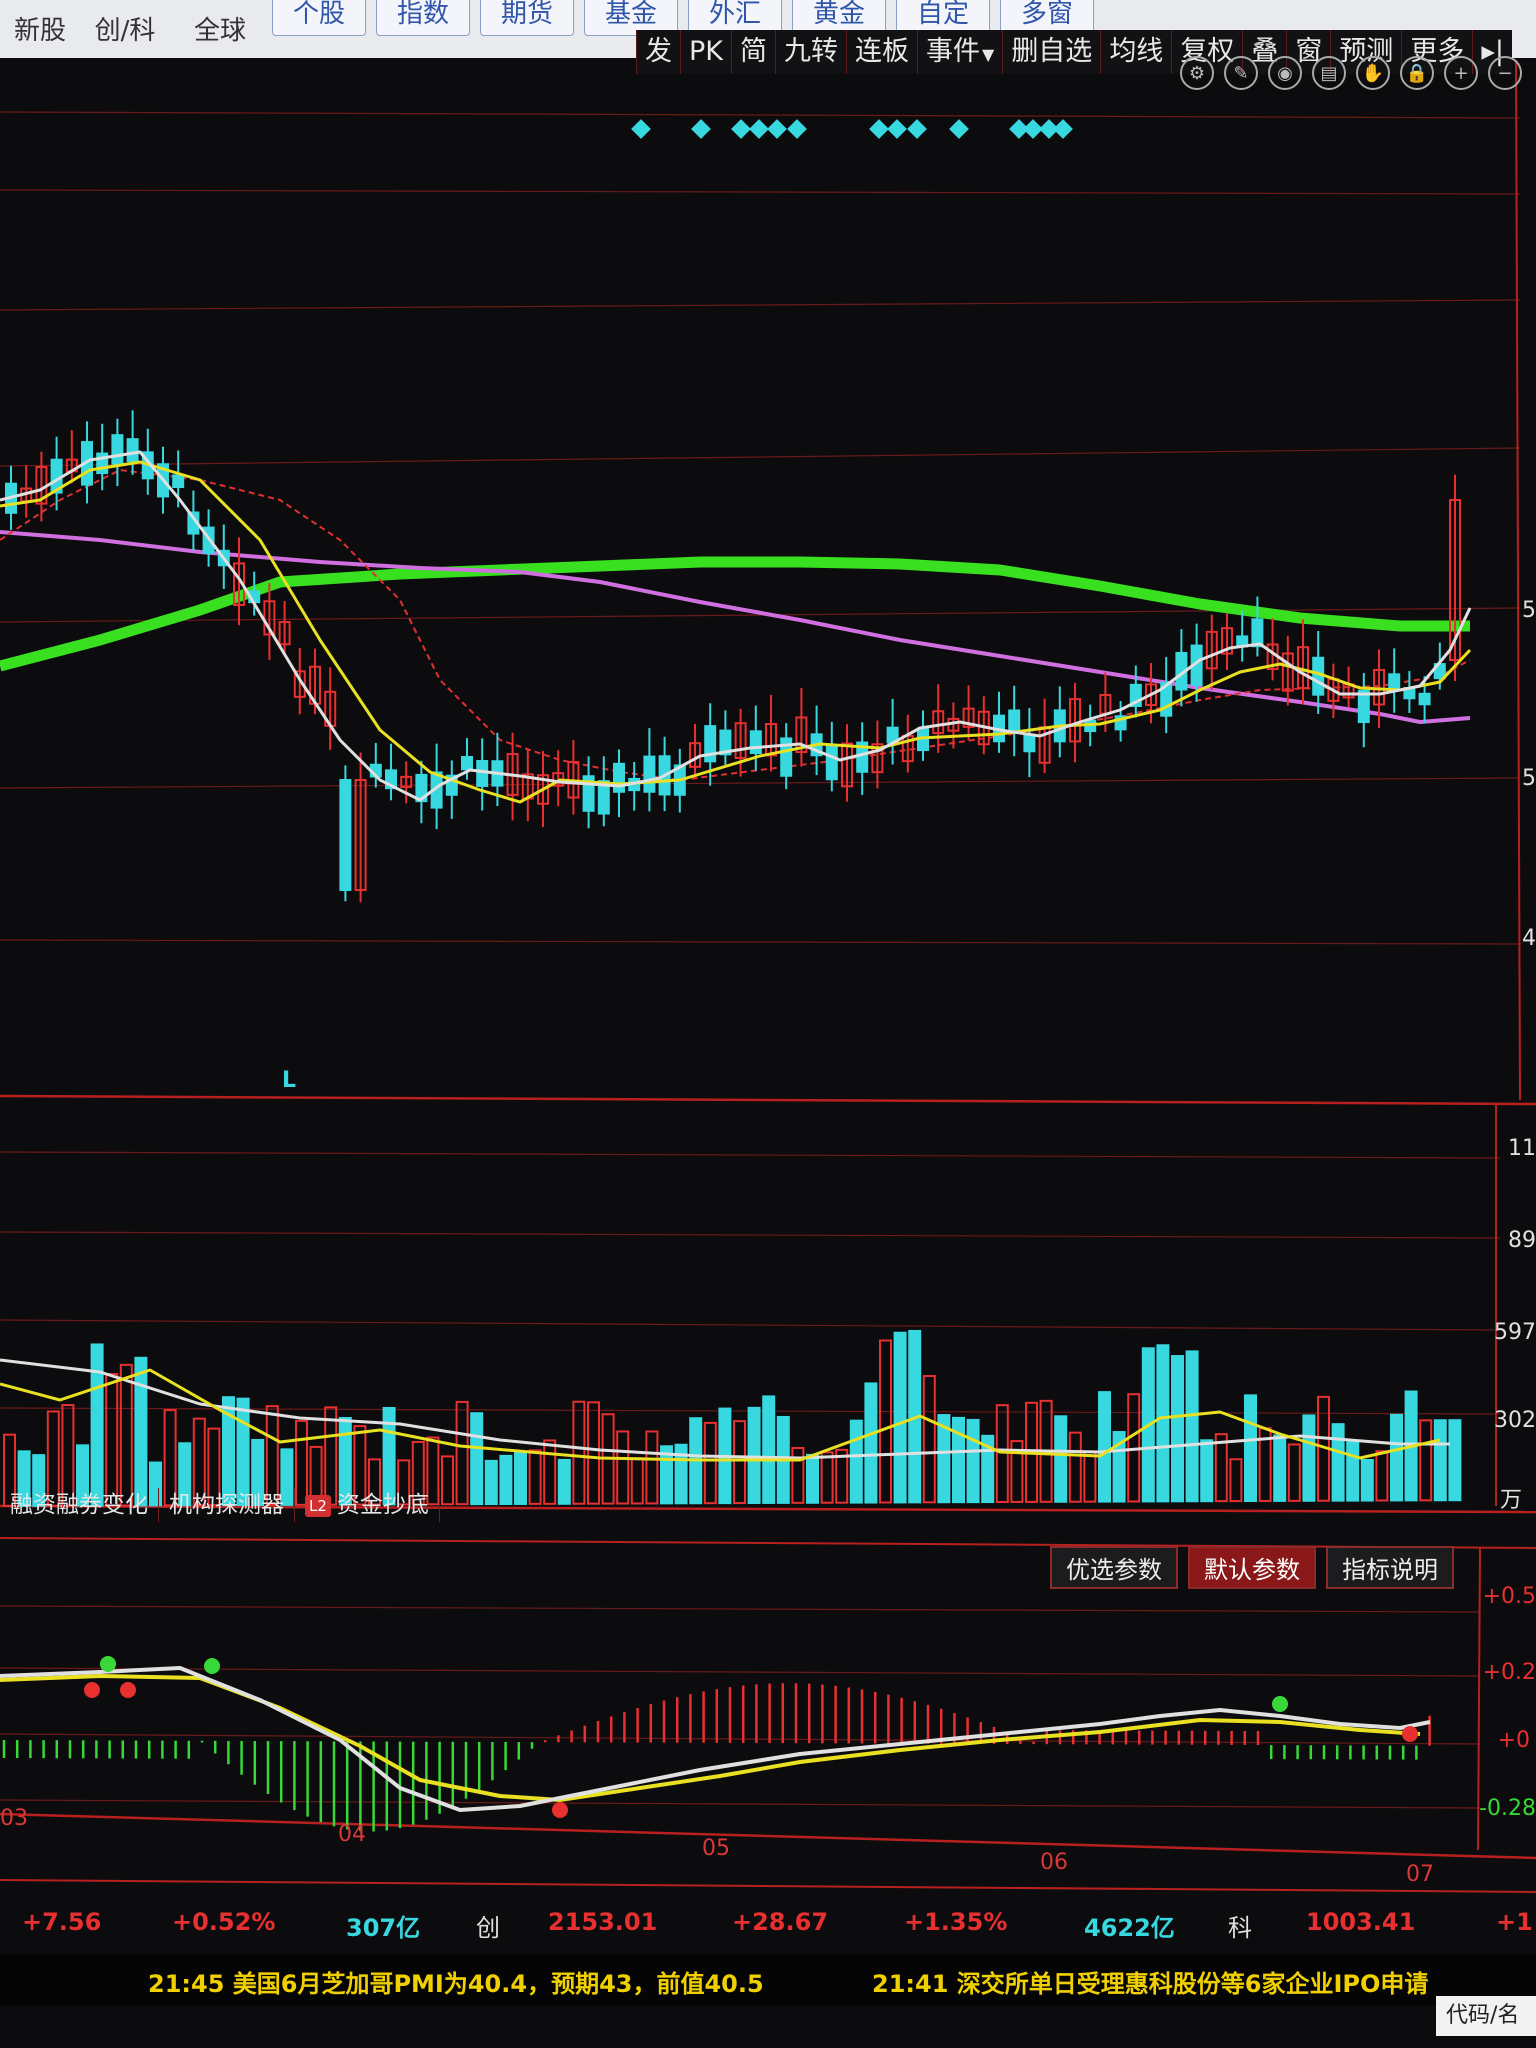  Describe the element at coordinates (1515, 1420) in the screenshot. I see `volume-axis-label: 302` at that location.